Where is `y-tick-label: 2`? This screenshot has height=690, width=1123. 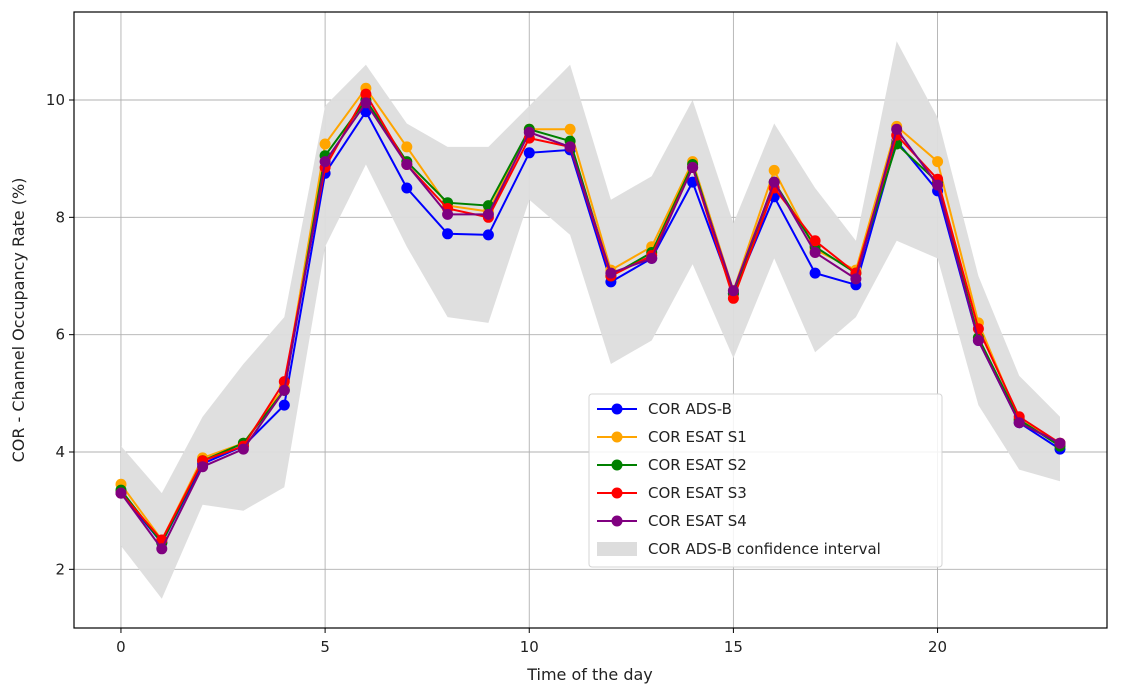 y-tick-label: 2 is located at coordinates (60, 569).